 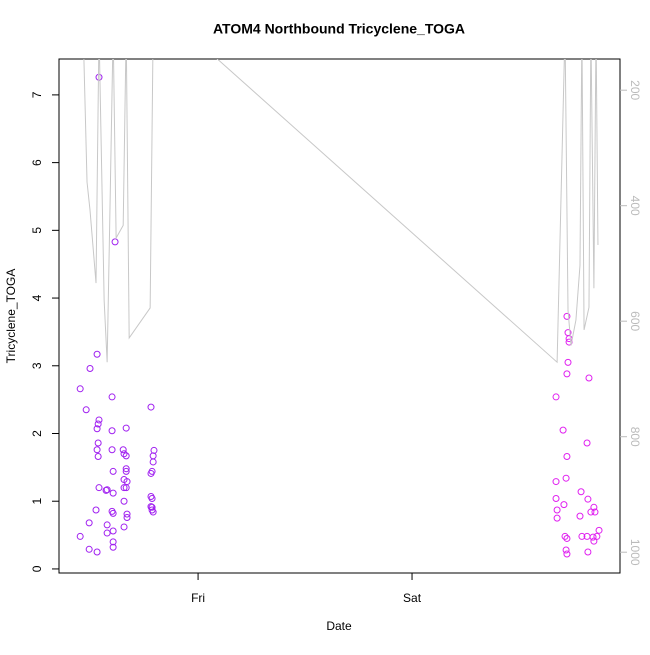 I want to click on y2-tick-label: 600, so click(x=635, y=321).